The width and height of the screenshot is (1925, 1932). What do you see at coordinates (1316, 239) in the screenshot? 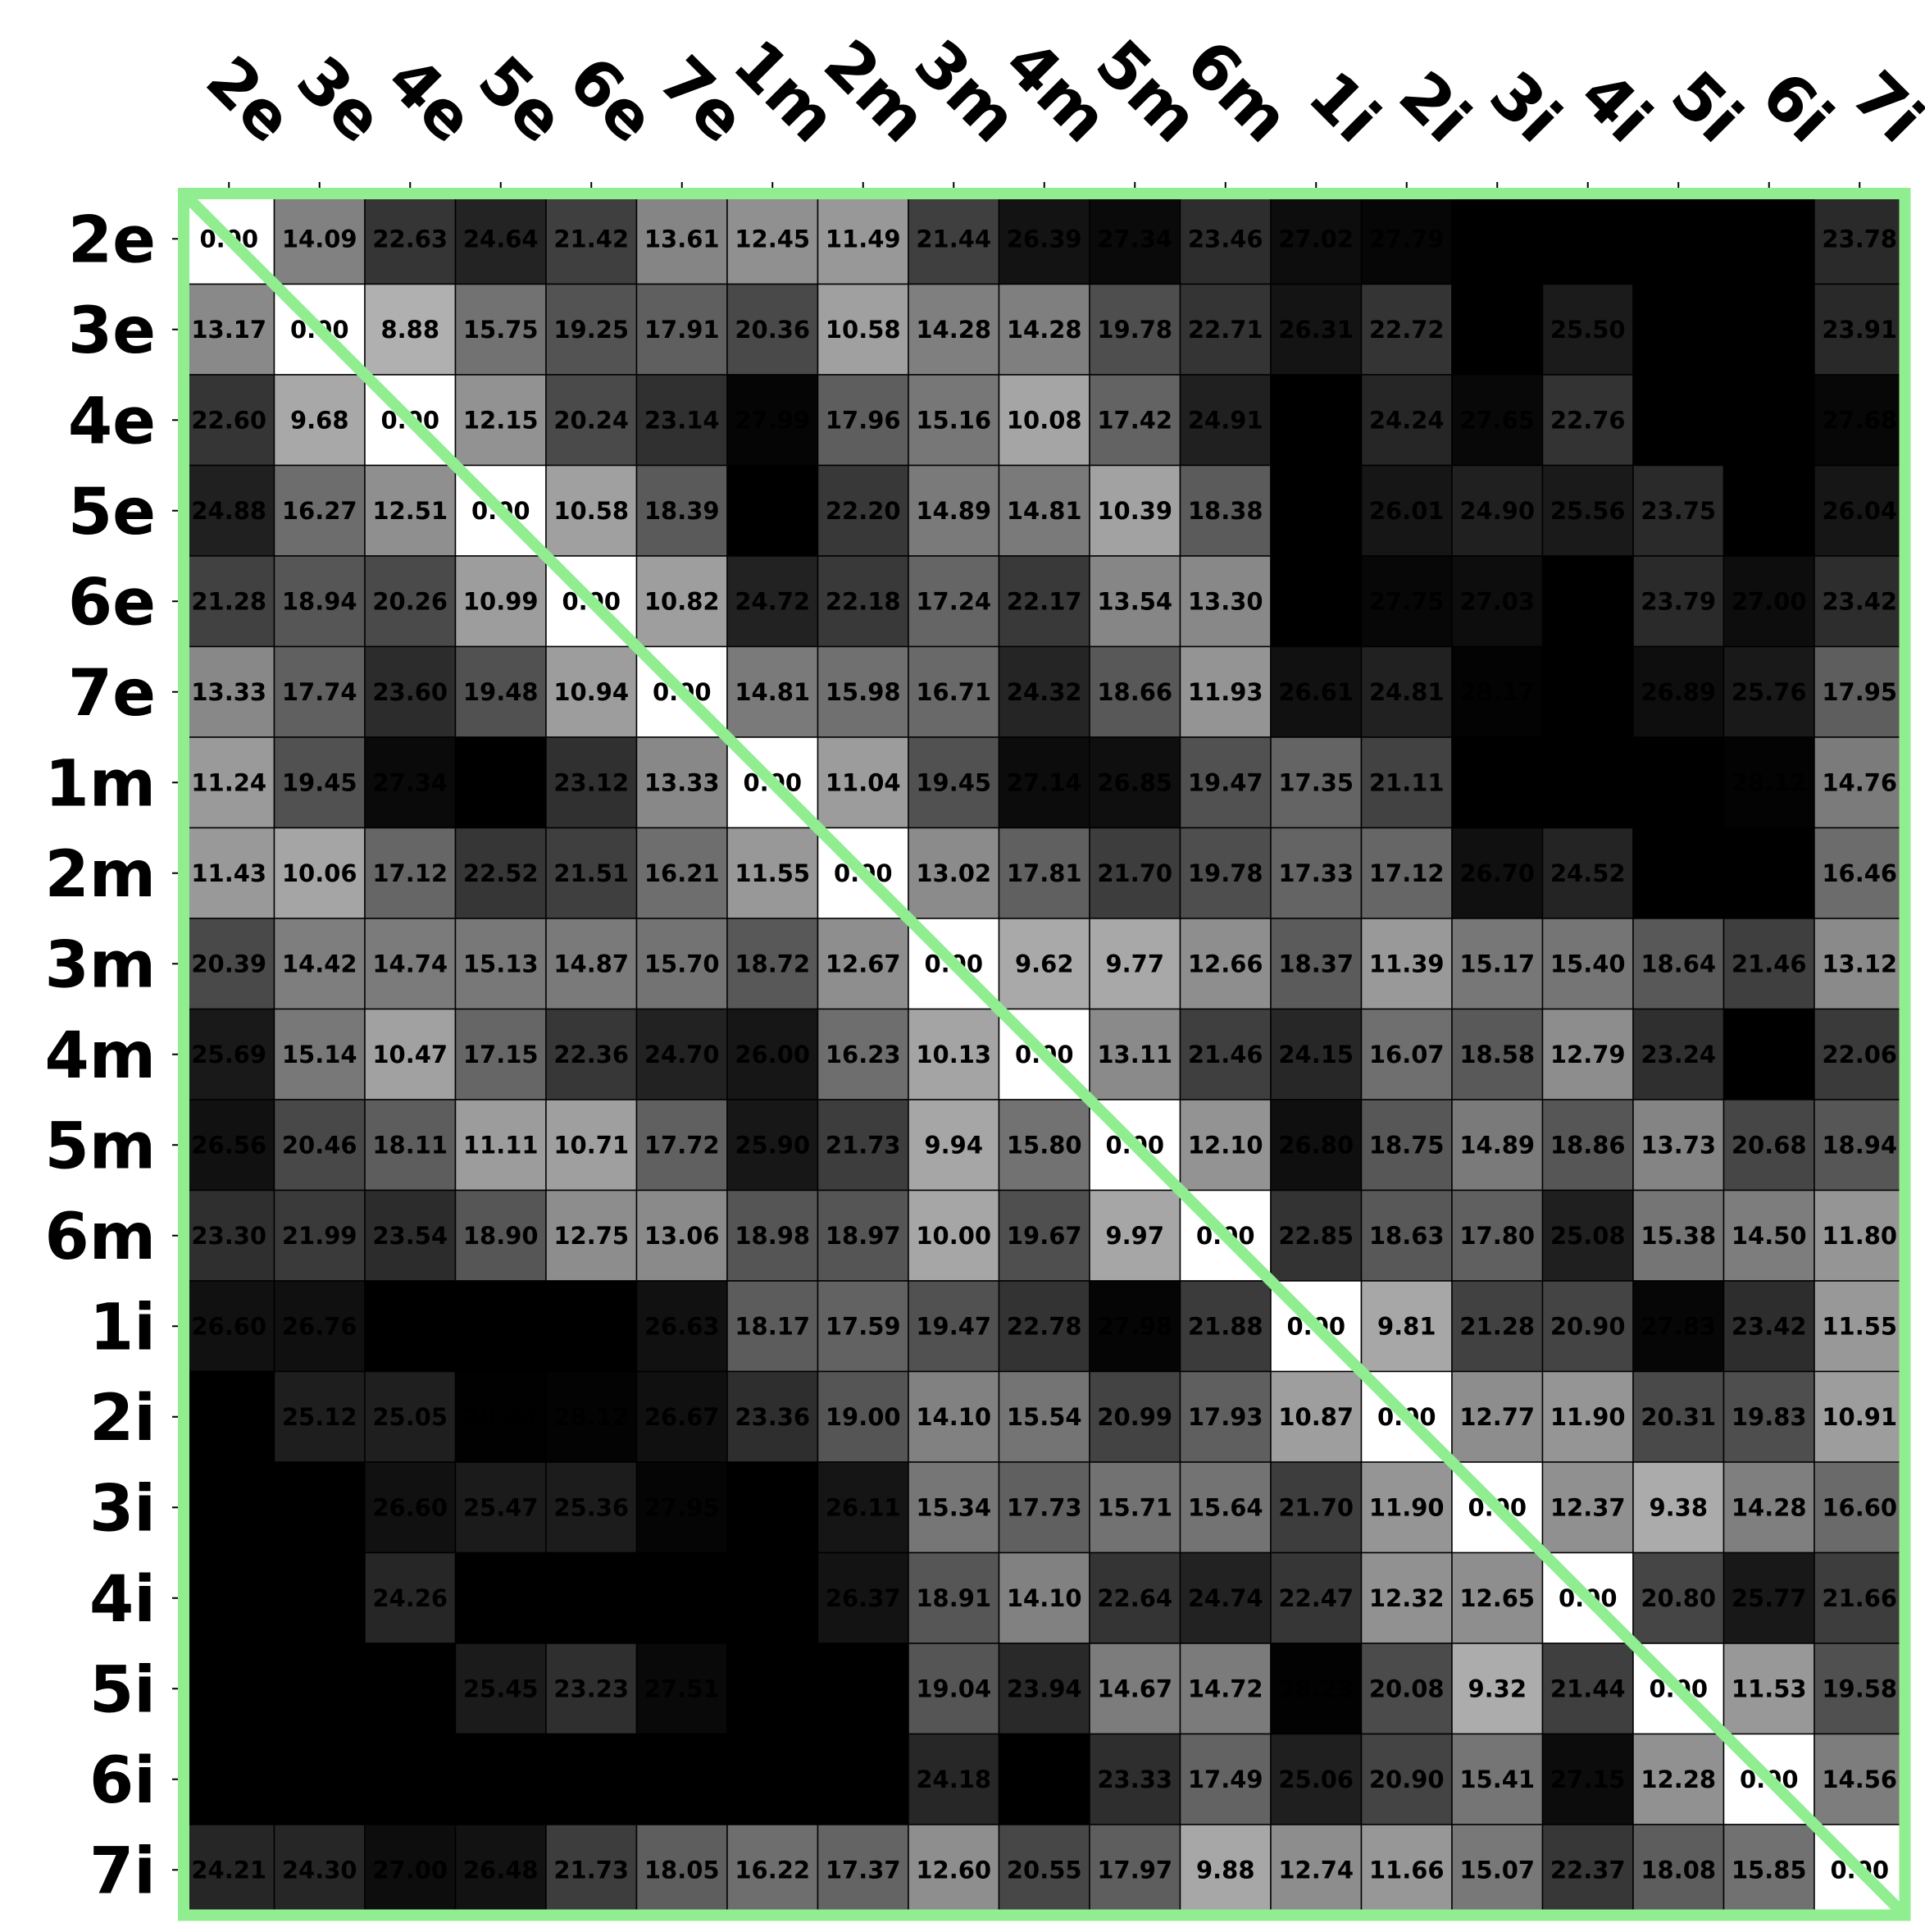
I see `cell-value-label: 27.02` at bounding box center [1316, 239].